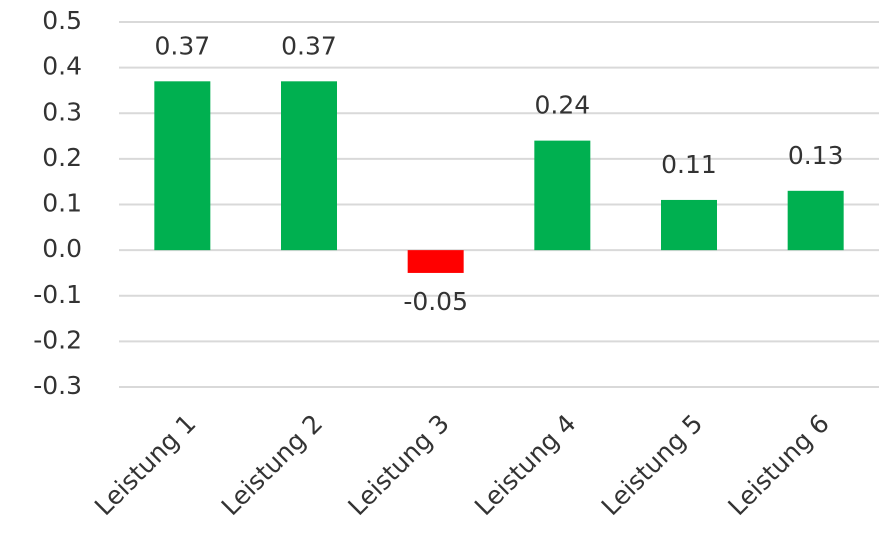  Describe the element at coordinates (62, 203) in the screenshot. I see `y-tick-label: 0.1` at that location.